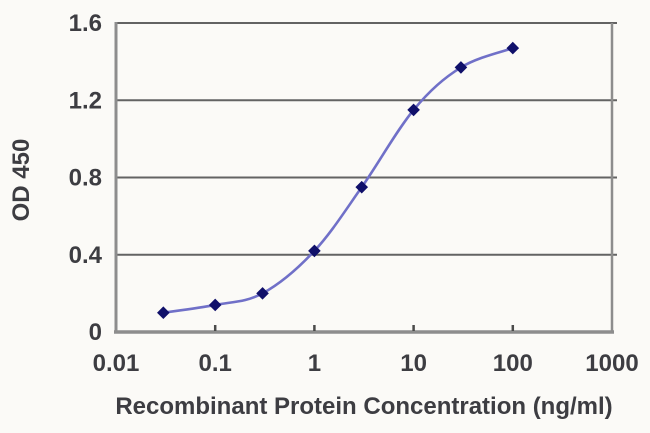 The height and width of the screenshot is (433, 650). I want to click on x-tick-label: 10, so click(413, 363).